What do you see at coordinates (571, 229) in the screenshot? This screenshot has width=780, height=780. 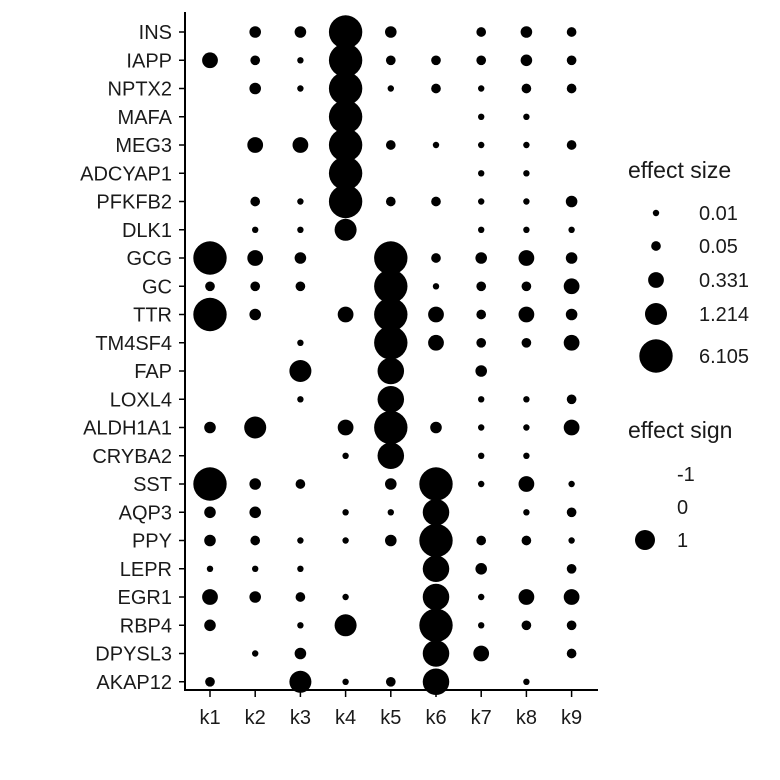 I see `dot-DLK1-k9` at bounding box center [571, 229].